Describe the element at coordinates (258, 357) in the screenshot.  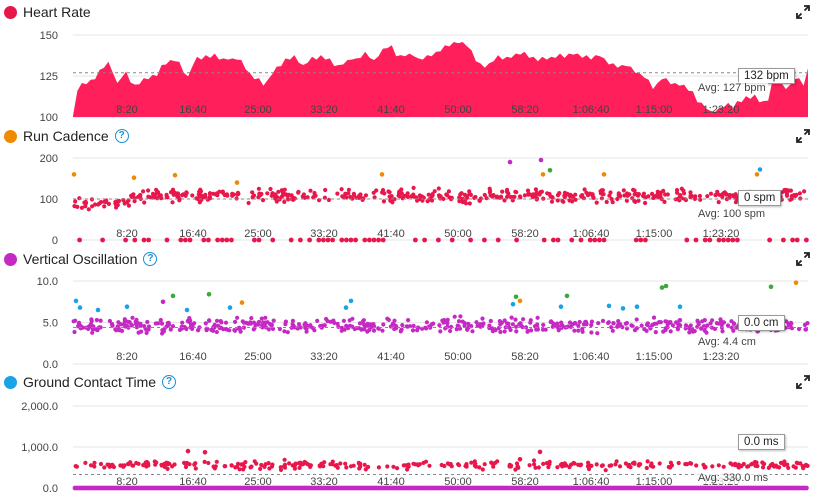
I see `x-tick-label: 25:00` at that location.